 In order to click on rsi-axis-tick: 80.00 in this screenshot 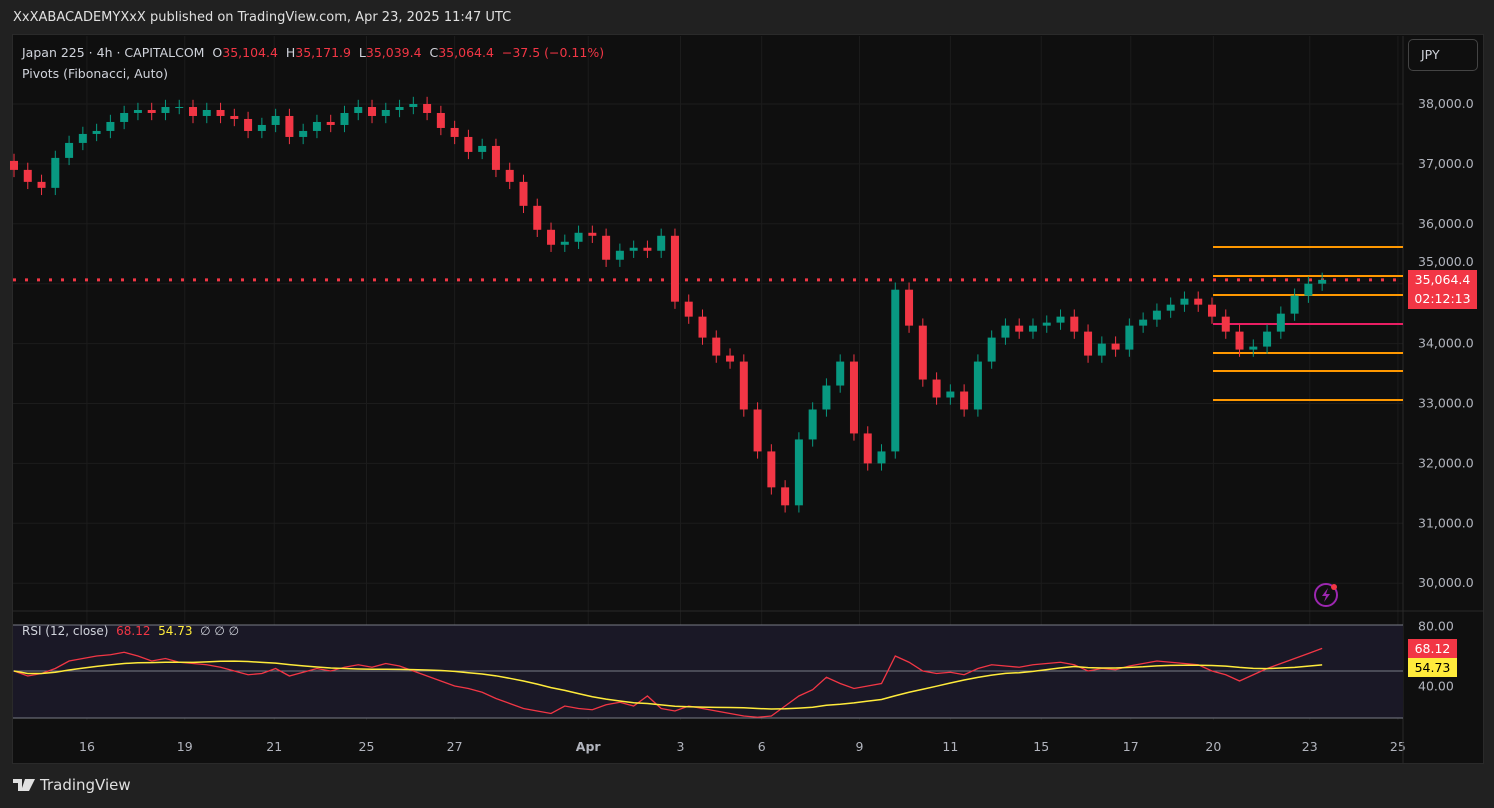, I will do `click(1436, 626)`.